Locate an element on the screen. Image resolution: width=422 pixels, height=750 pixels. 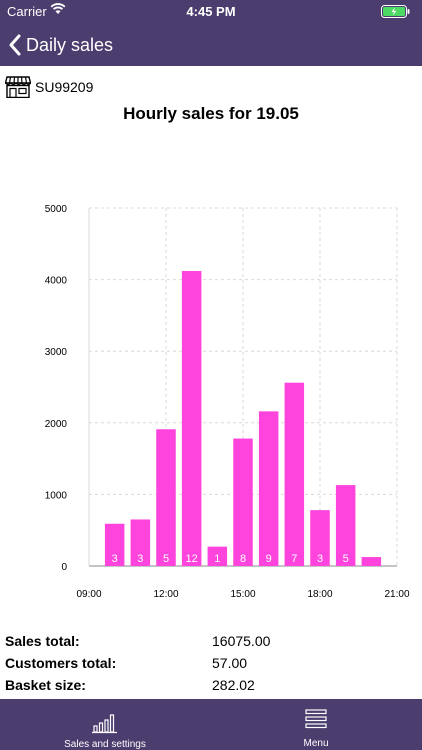
basket-size-label: Basket size: is located at coordinates (45, 685).